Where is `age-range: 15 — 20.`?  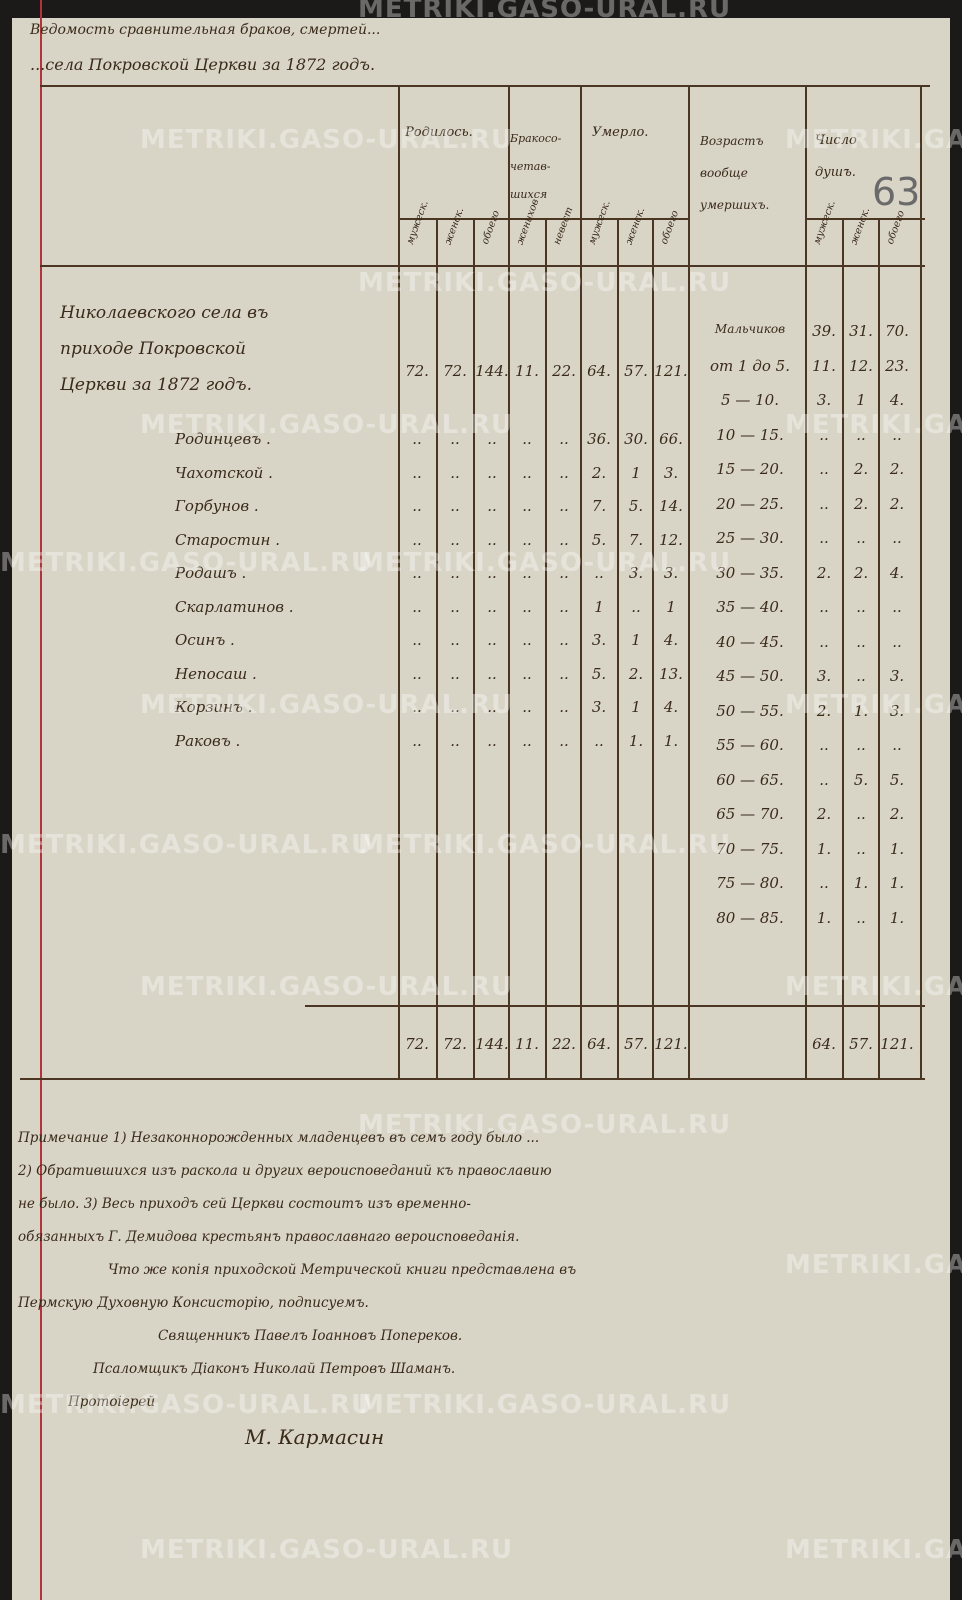
age-range: 15 — 20. is located at coordinates (750, 469).